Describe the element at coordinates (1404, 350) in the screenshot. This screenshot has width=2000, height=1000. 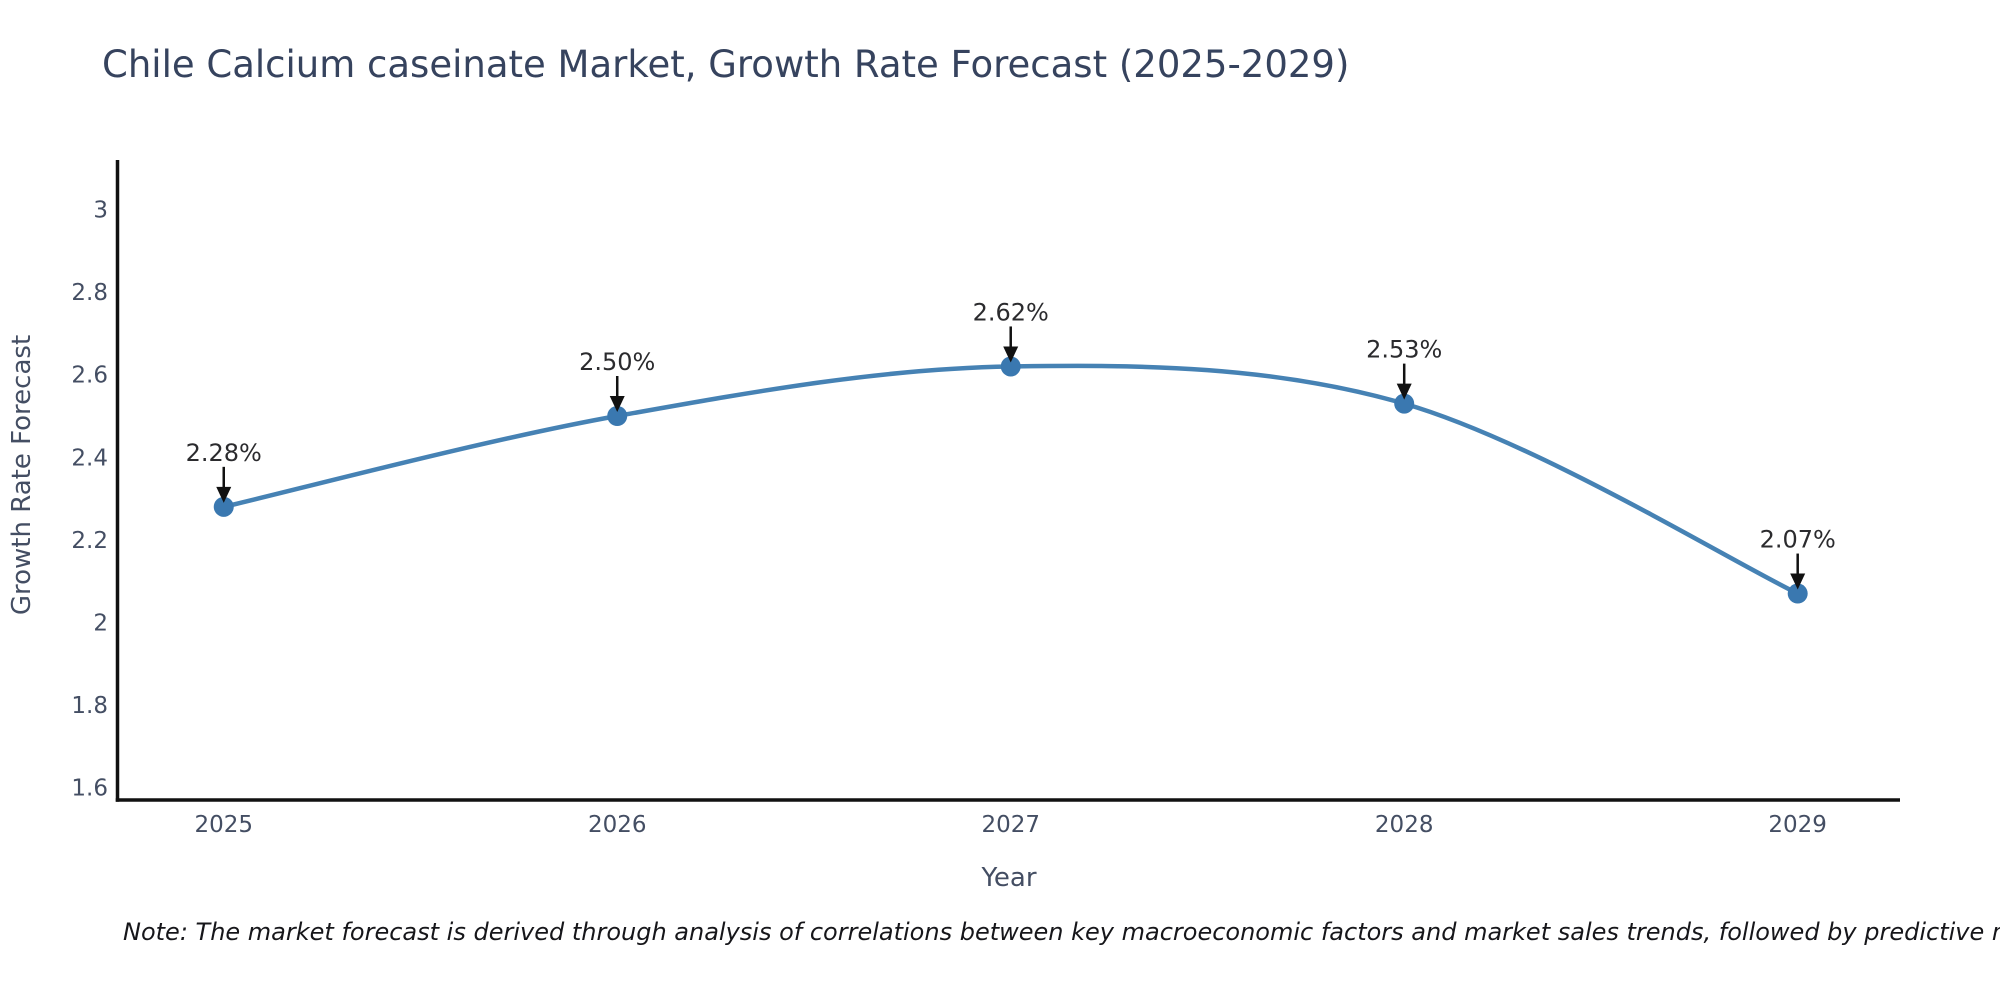
I see `data-point-label: 2.53%` at that location.